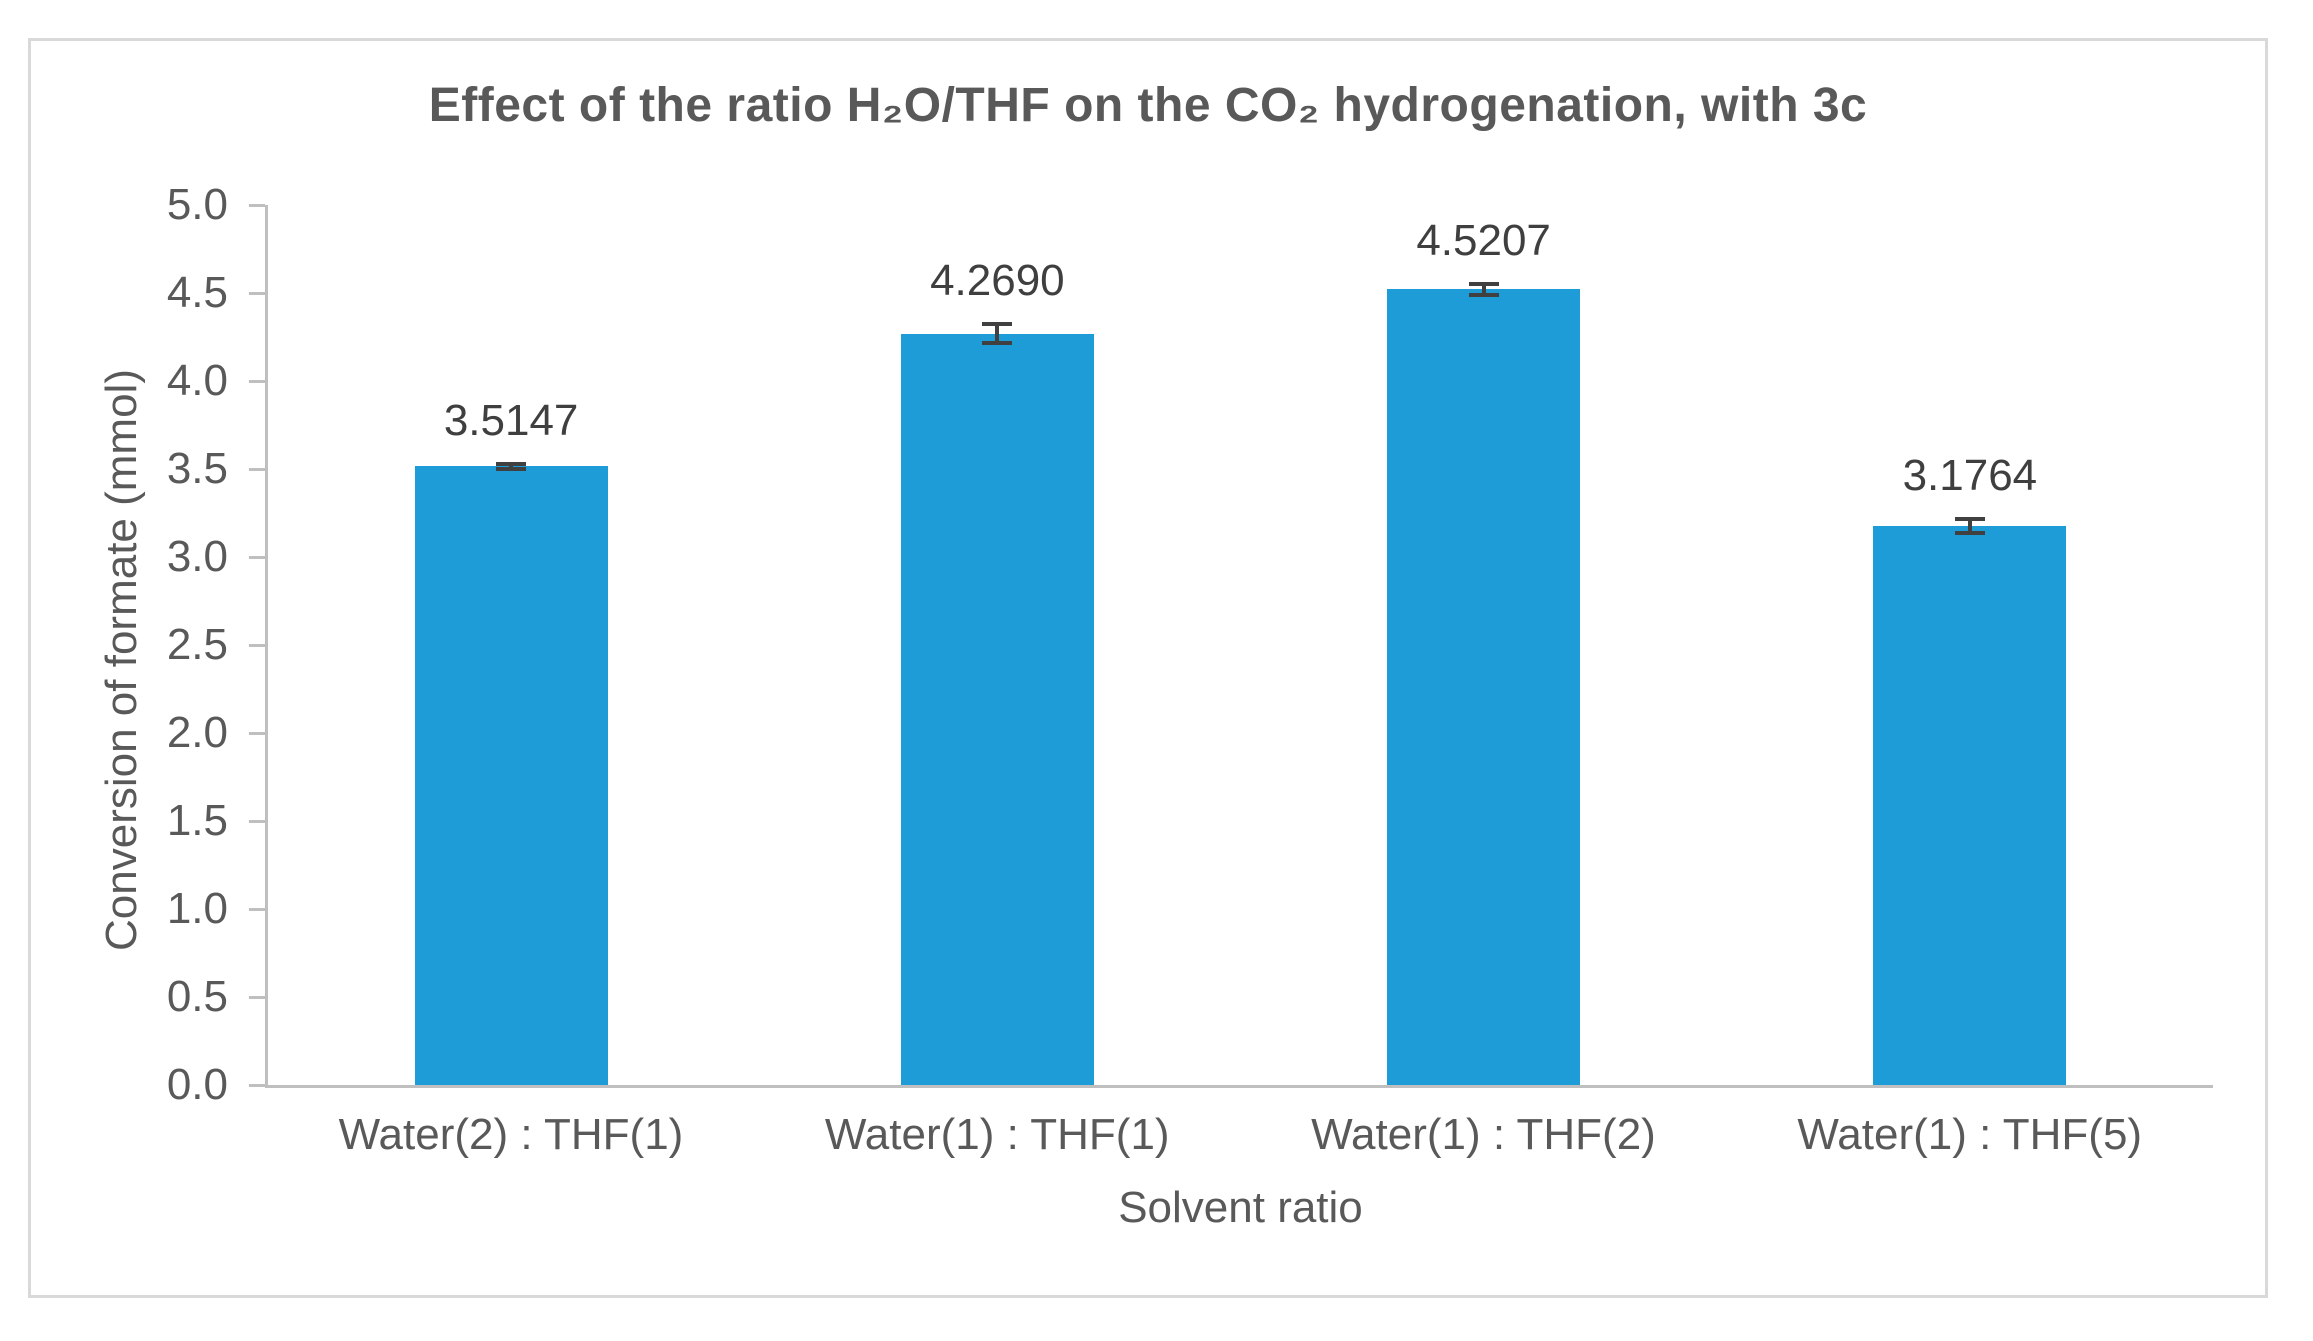  What do you see at coordinates (997, 1134) in the screenshot?
I see `x-category-label: Water(1) : THF(1)` at bounding box center [997, 1134].